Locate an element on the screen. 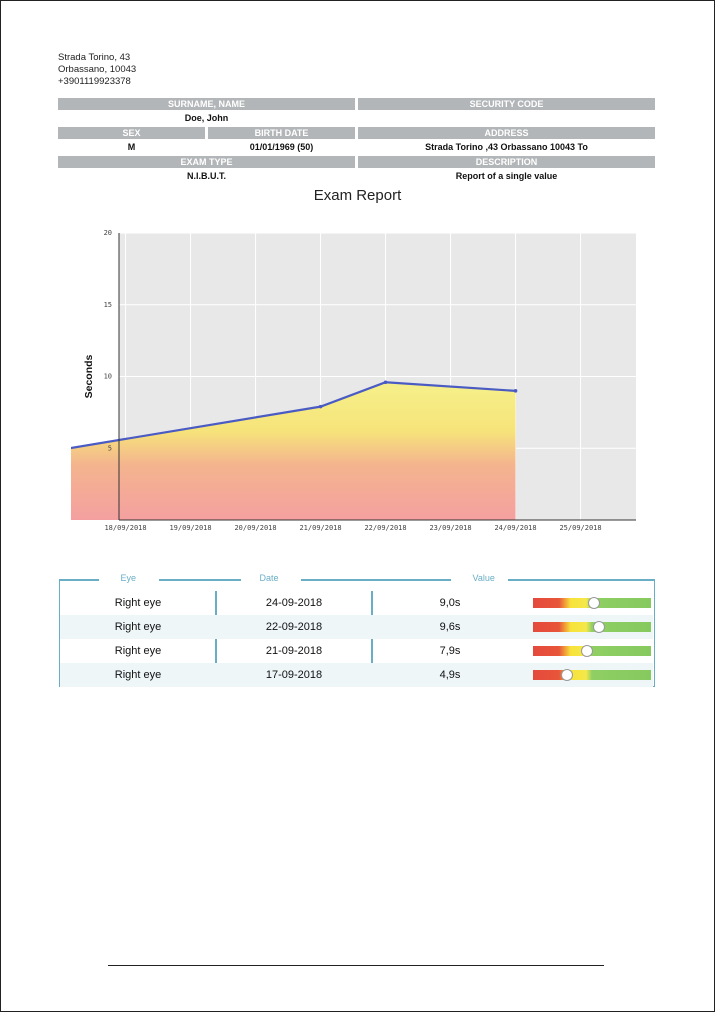 This screenshot has width=715, height=1012. exam-type-label: EXAM TYPE is located at coordinates (206, 162).